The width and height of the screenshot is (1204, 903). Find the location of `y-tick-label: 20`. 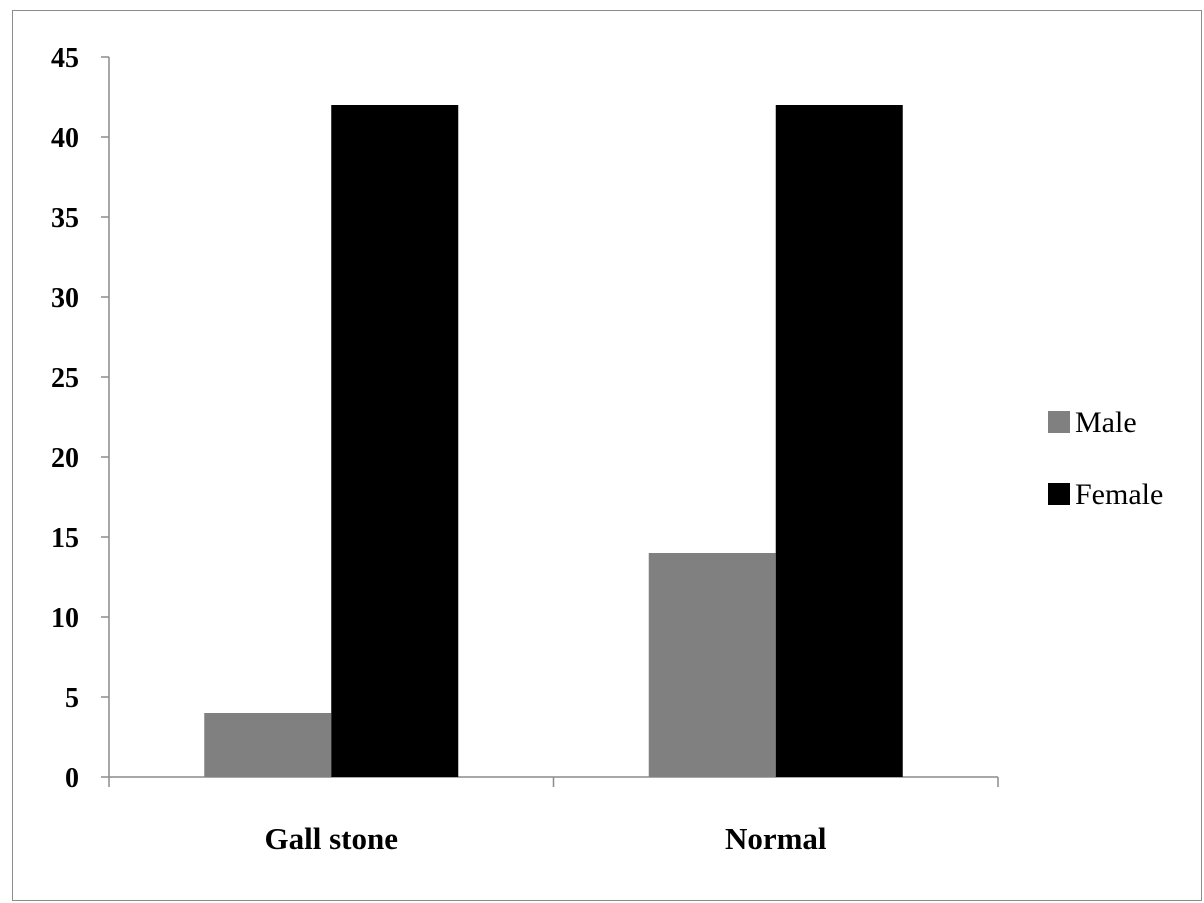

y-tick-label: 20 is located at coordinates (65, 458).